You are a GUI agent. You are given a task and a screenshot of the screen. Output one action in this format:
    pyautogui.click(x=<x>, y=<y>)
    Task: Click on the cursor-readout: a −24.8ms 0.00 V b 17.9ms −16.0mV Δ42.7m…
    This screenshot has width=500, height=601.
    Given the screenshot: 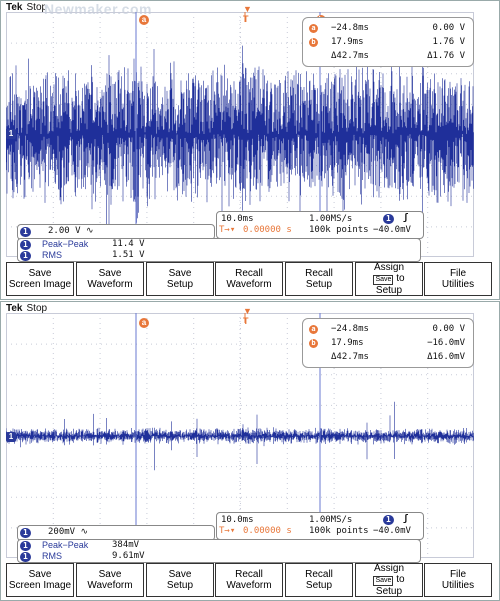 What is the action you would take?
    pyautogui.click(x=388, y=343)
    